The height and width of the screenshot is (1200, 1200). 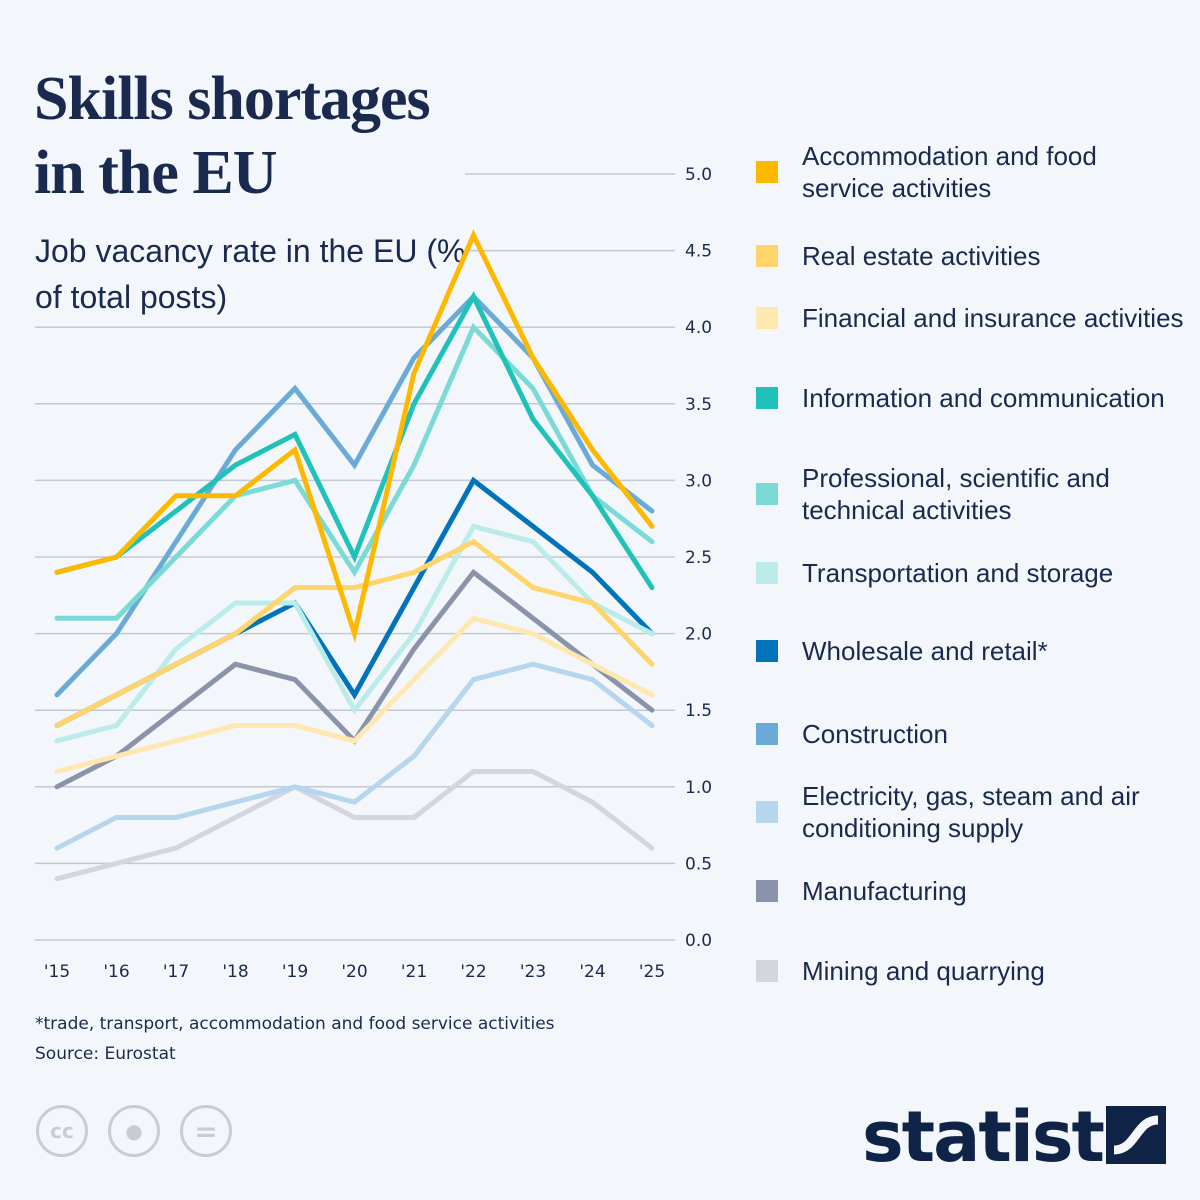 I want to click on x-tick-label: '16, so click(x=116, y=972).